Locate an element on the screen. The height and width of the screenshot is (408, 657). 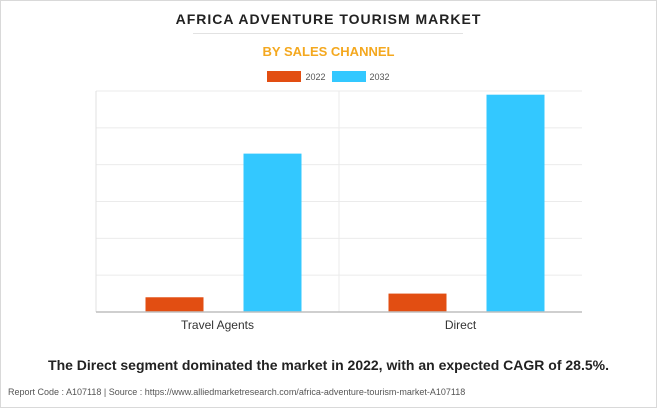
x-axis: Travel Agents Direct is located at coordinates (339, 321).